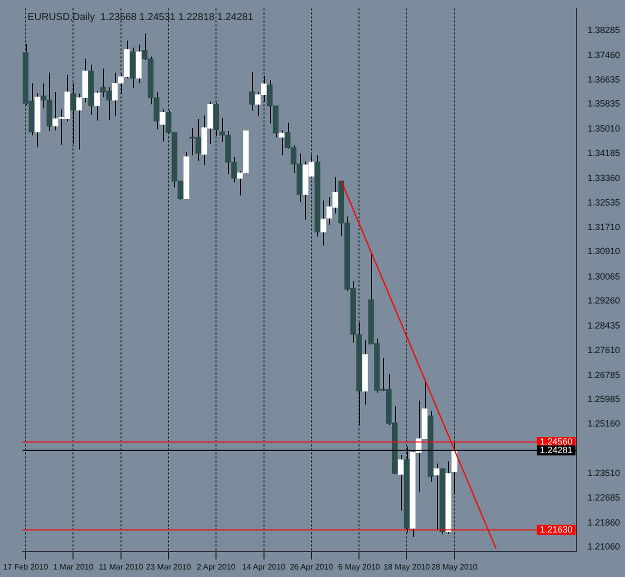 The height and width of the screenshot is (577, 625). What do you see at coordinates (603, 473) in the screenshot?
I see `y-tick-label: 1.23510` at bounding box center [603, 473].